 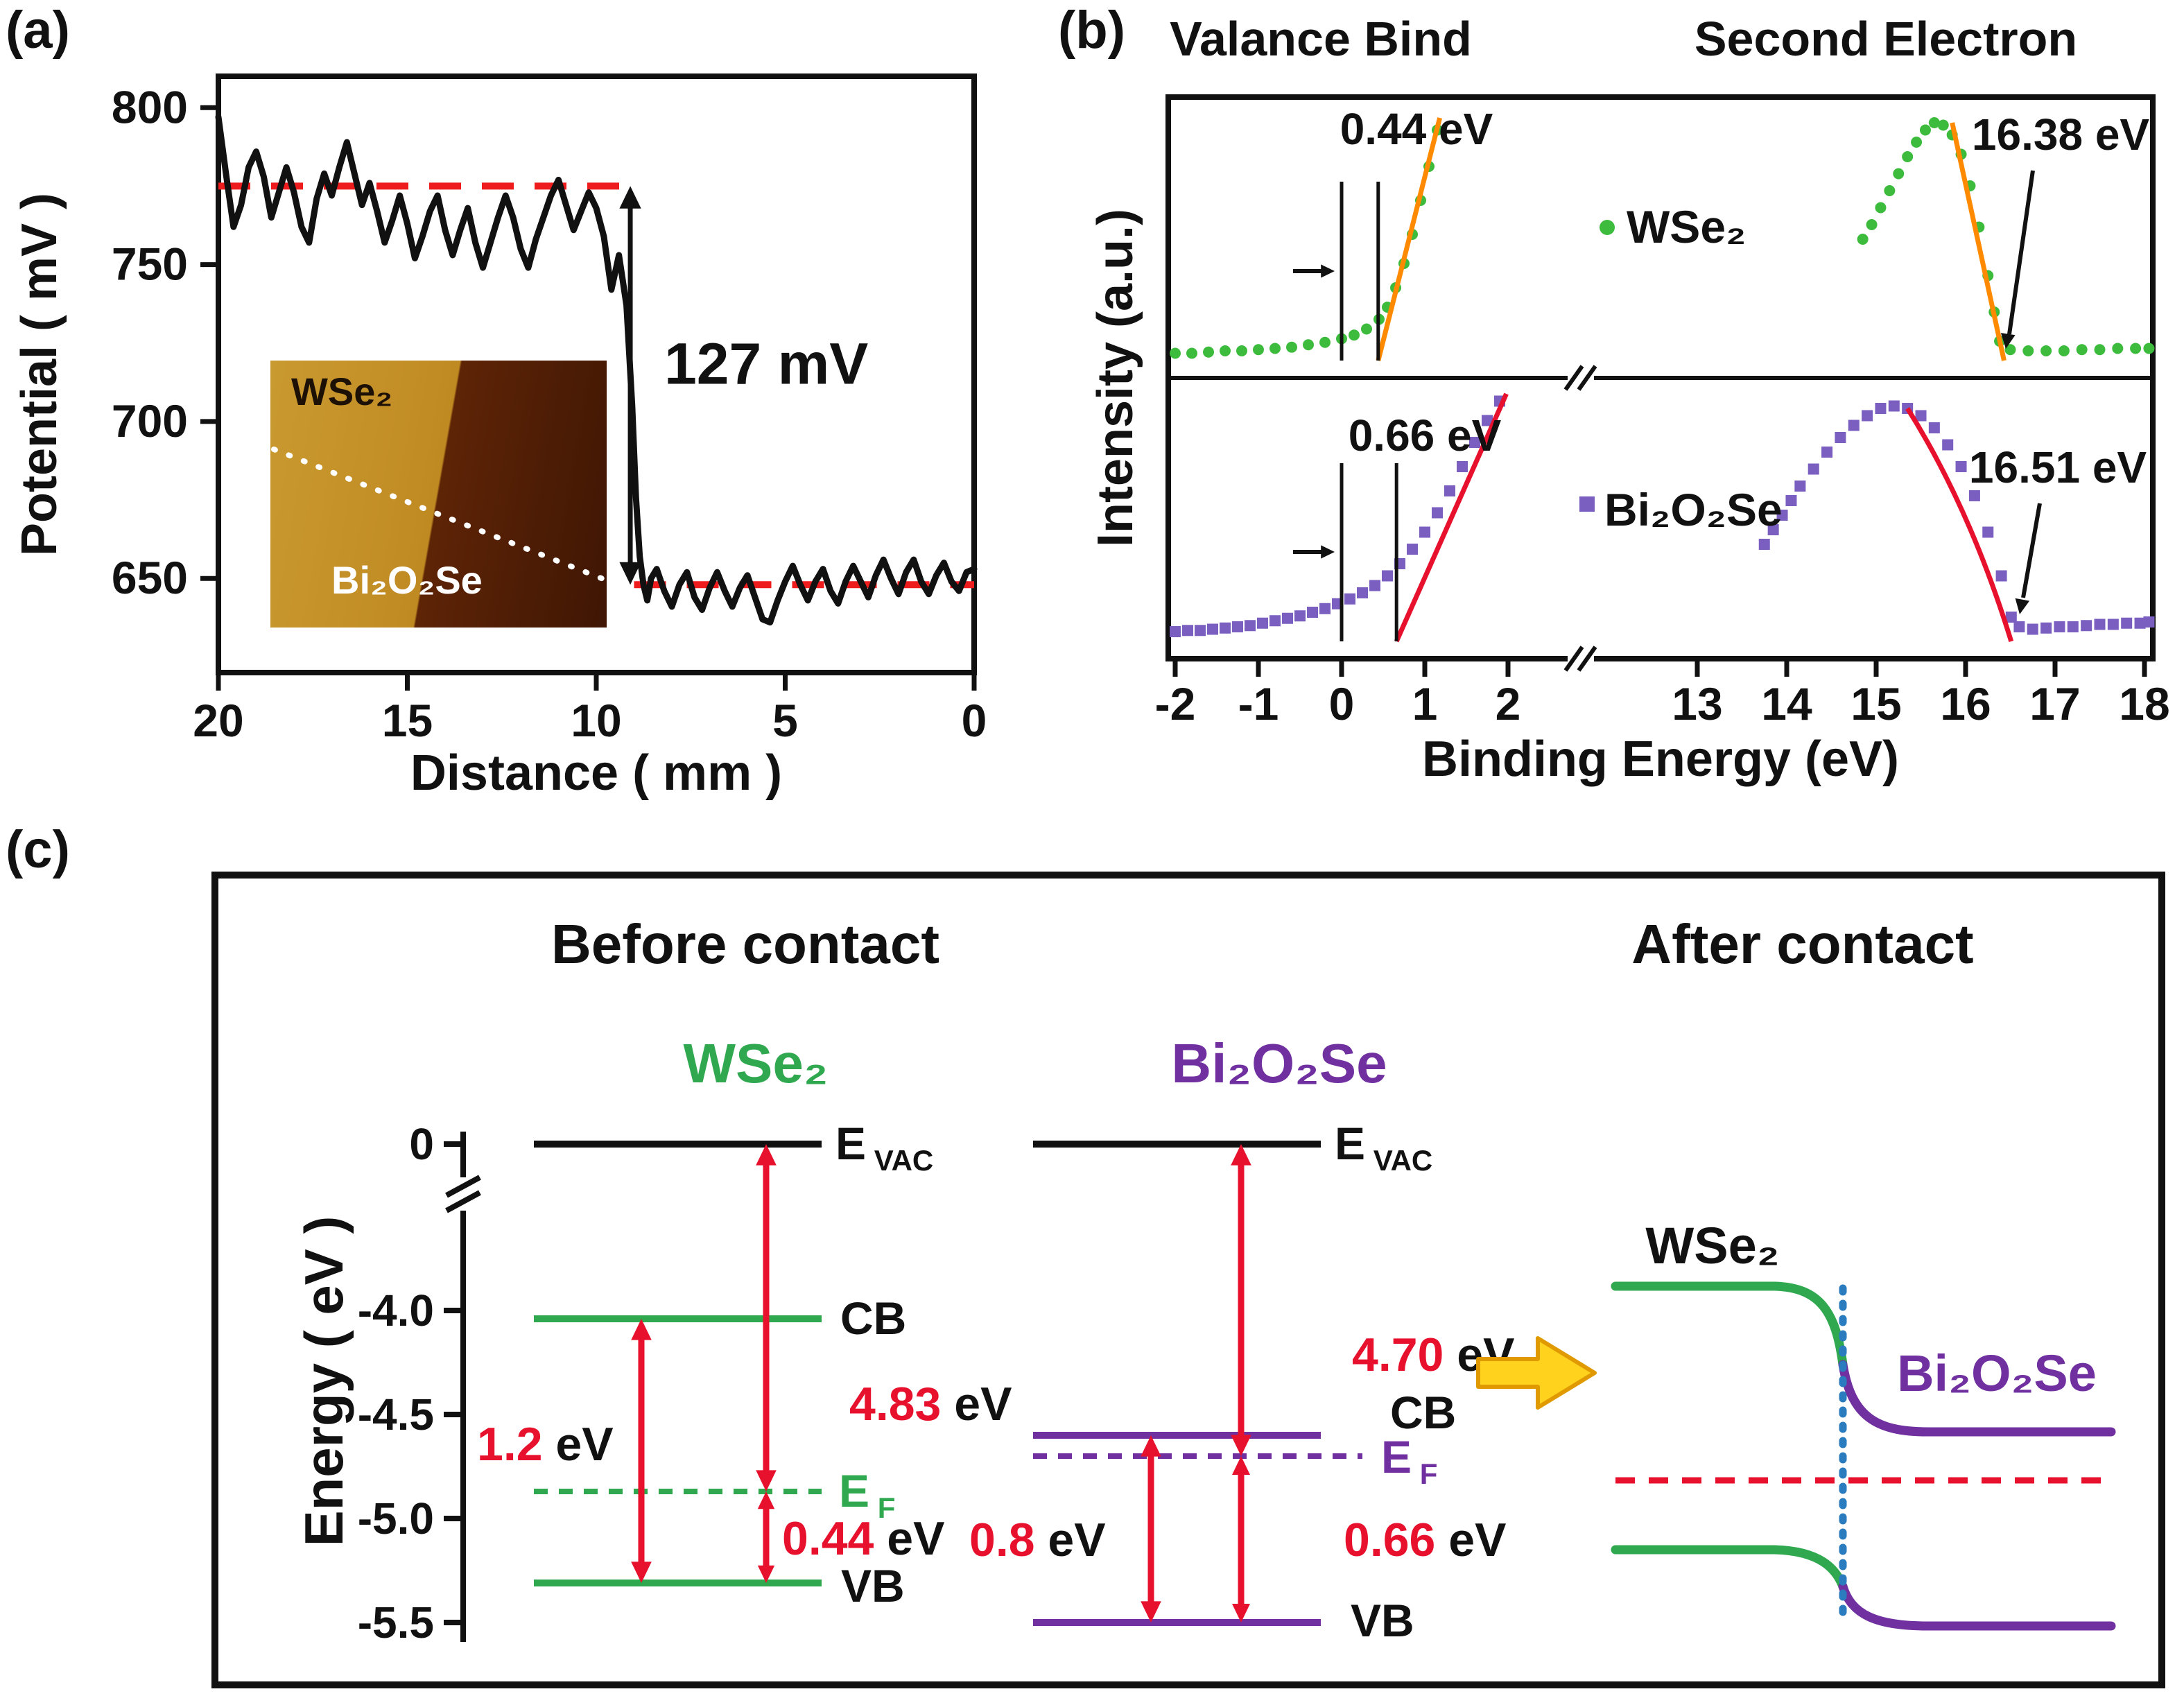 I want to click on energy-axis-title: Energy ( eV ), so click(x=324, y=1381).